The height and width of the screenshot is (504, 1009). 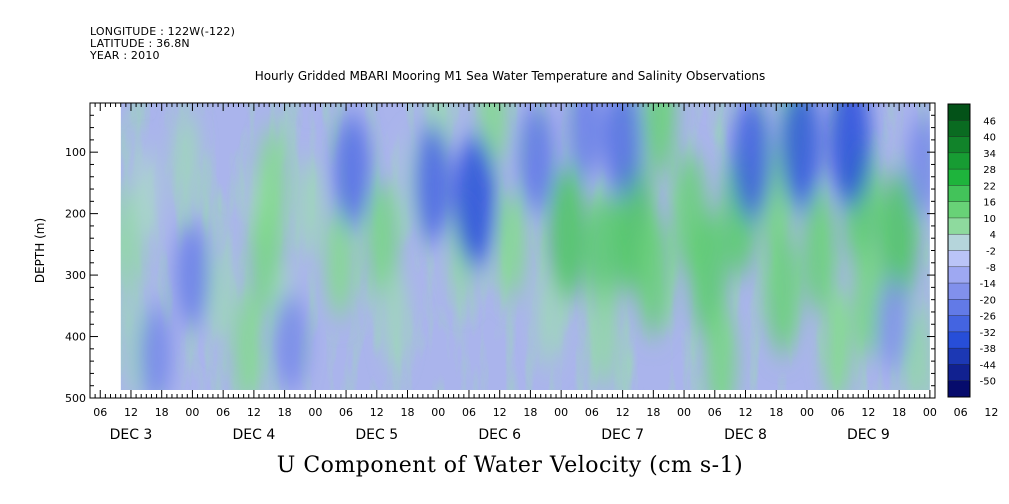 What do you see at coordinates (988, 349) in the screenshot?
I see `colorbar-label: -38` at bounding box center [988, 349].